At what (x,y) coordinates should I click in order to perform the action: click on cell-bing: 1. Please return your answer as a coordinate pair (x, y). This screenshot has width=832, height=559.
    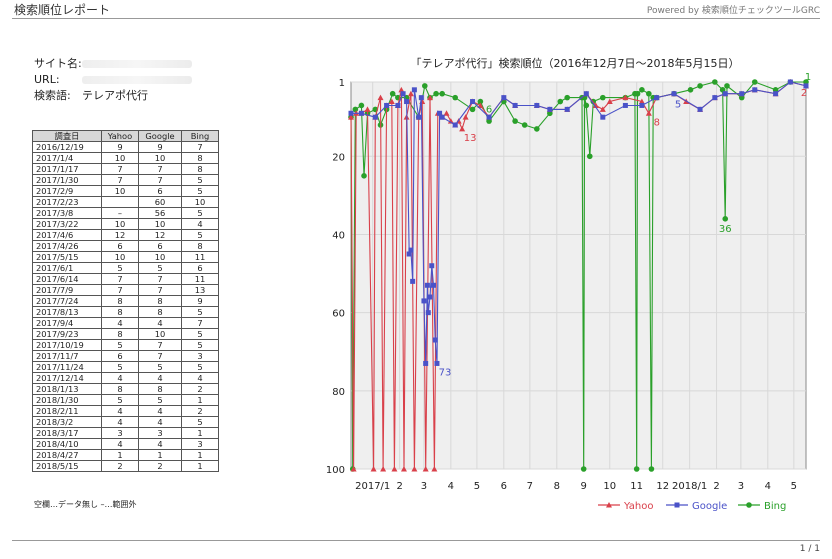
    Looking at the image, I should click on (200, 466).